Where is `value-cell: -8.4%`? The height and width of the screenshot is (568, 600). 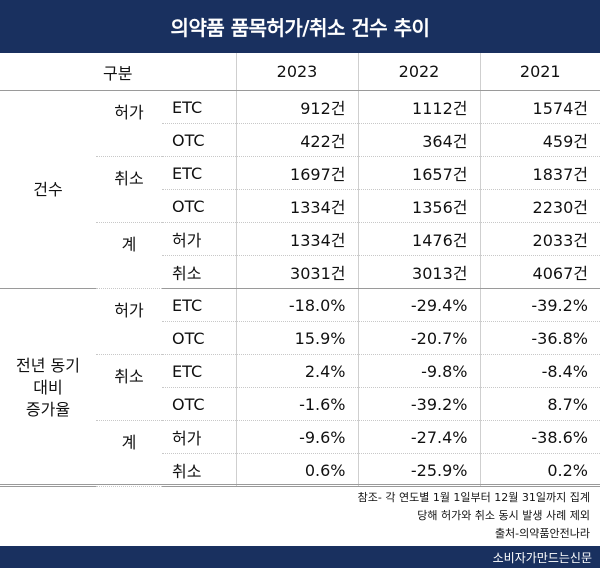
value-cell: -8.4% is located at coordinates (539, 371).